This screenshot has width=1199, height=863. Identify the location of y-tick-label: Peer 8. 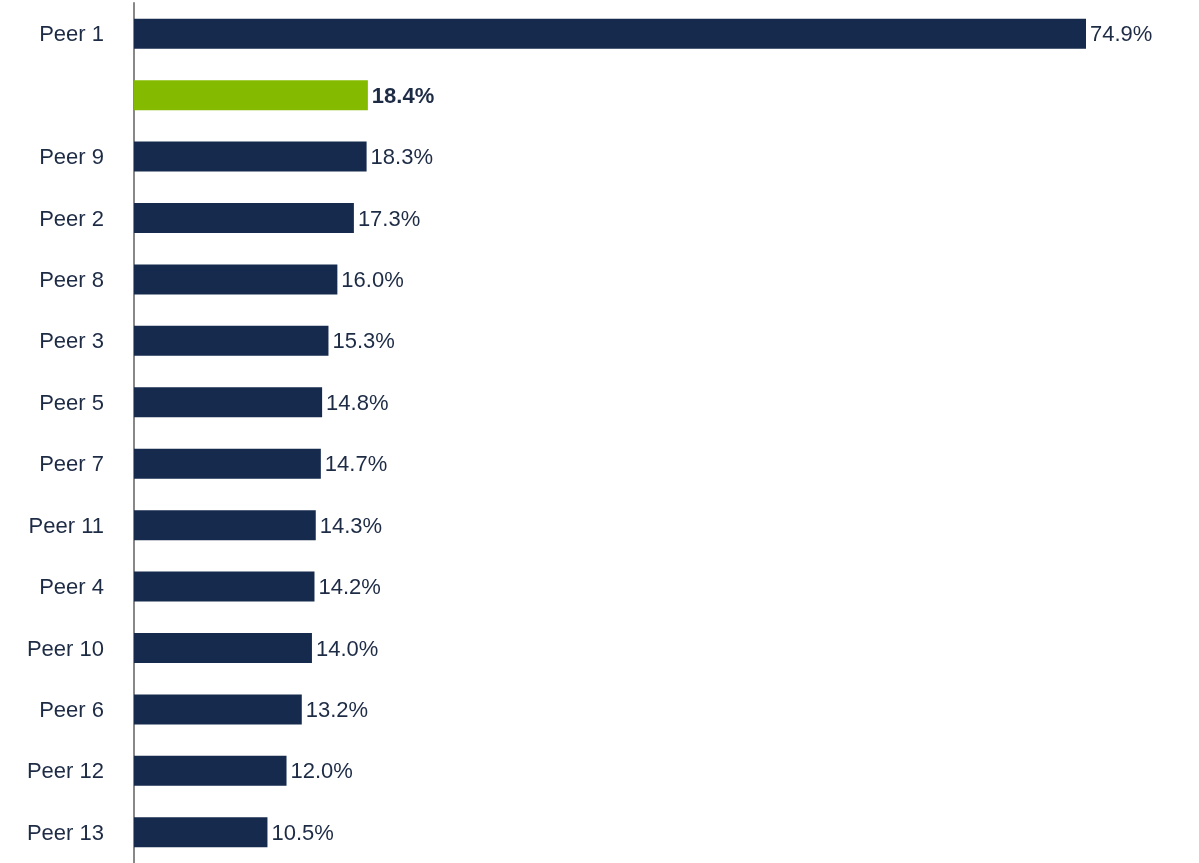
(71, 279).